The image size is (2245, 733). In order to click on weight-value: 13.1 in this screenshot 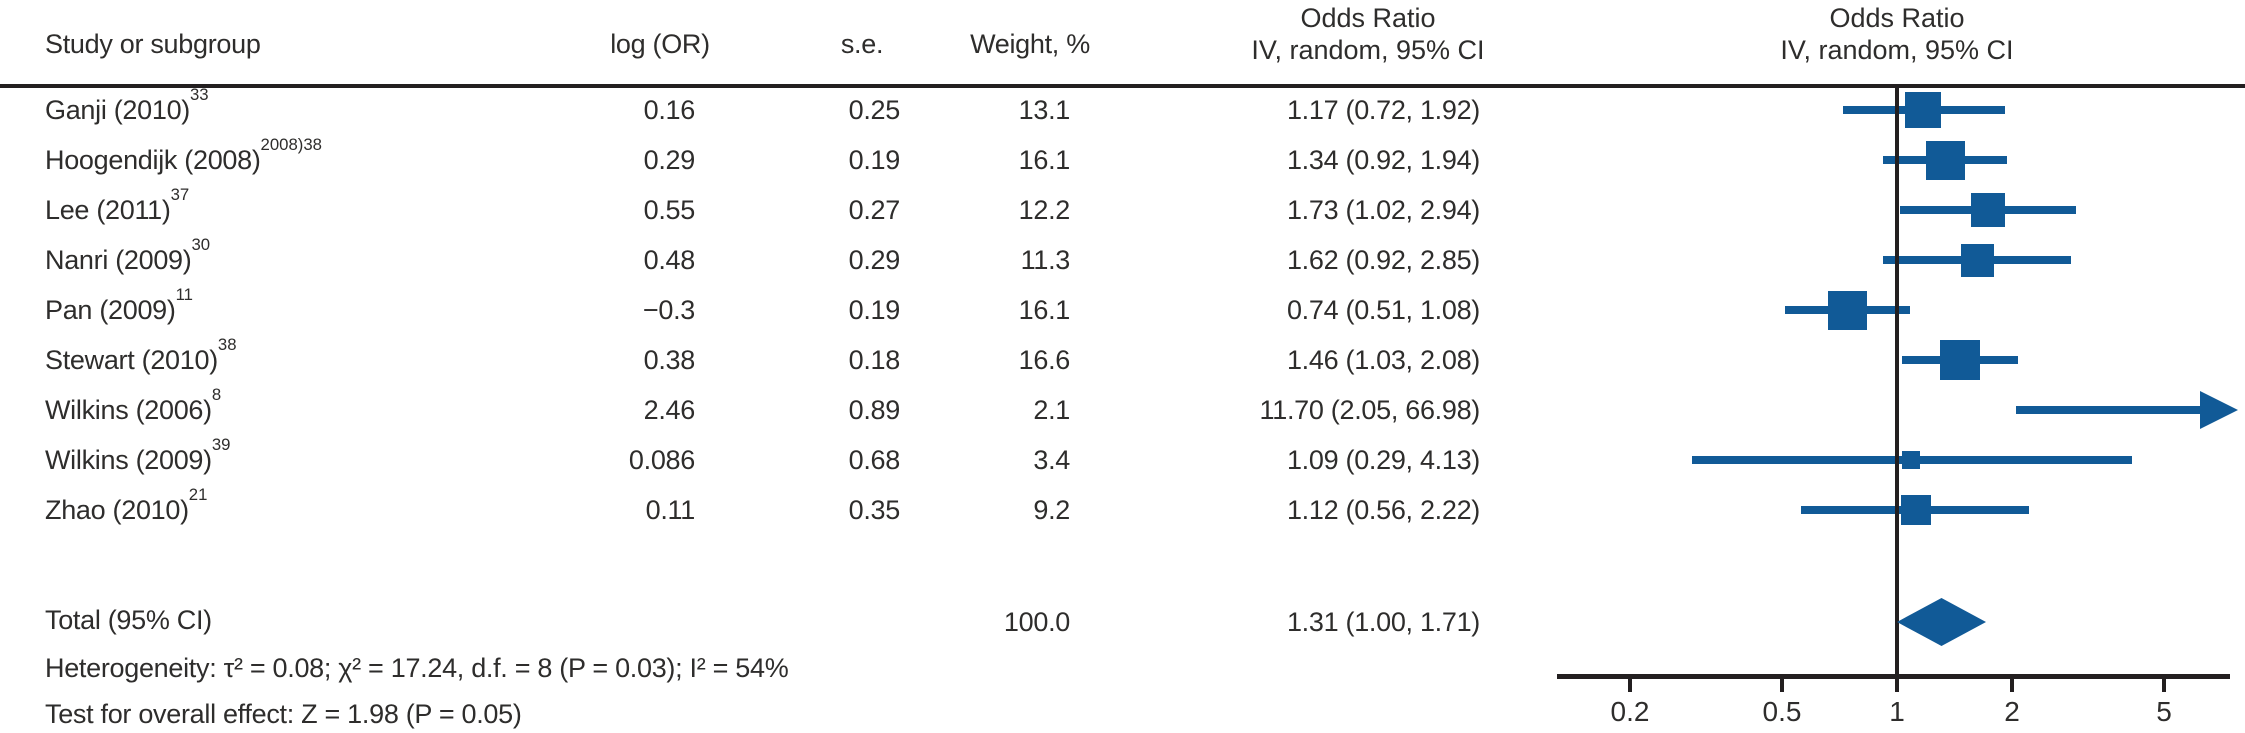, I will do `click(1044, 110)`.